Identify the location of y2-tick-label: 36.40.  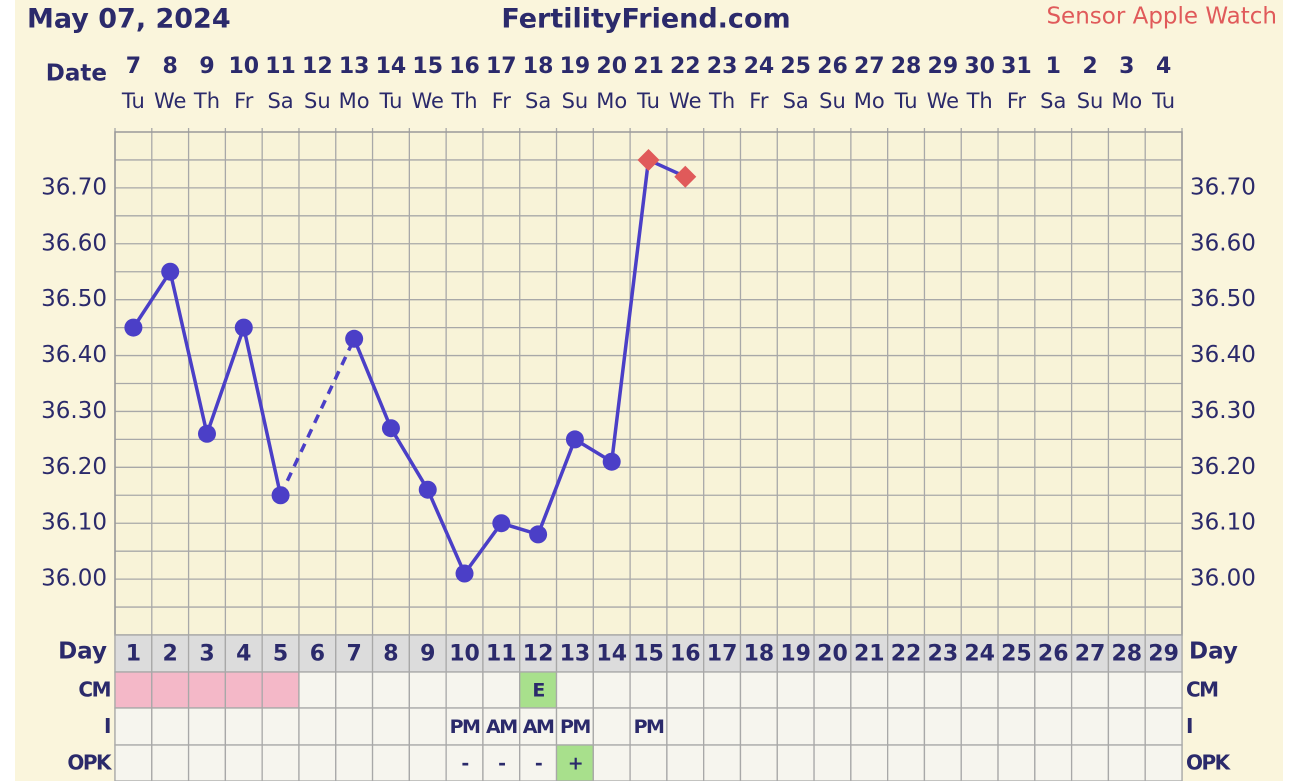
(1223, 355).